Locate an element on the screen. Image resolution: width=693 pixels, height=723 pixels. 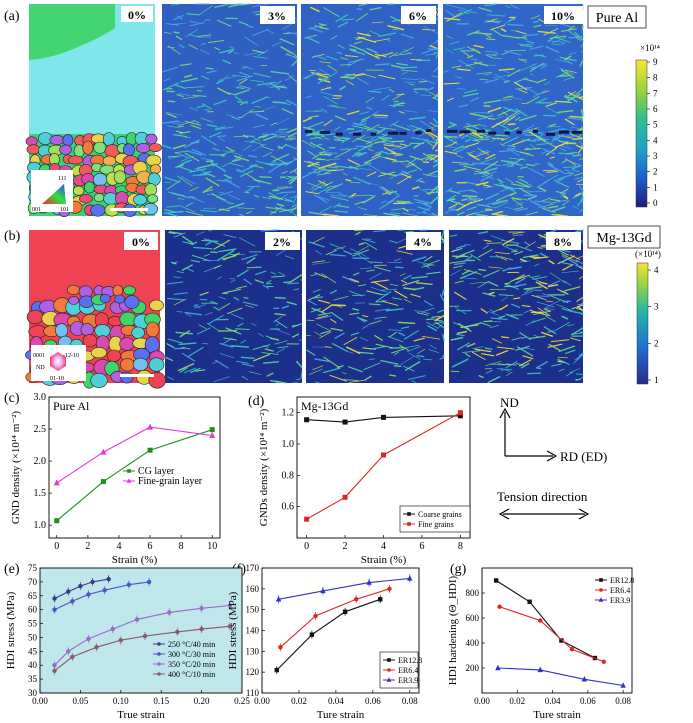
panel-label-a: (a) is located at coordinates (12, 16).